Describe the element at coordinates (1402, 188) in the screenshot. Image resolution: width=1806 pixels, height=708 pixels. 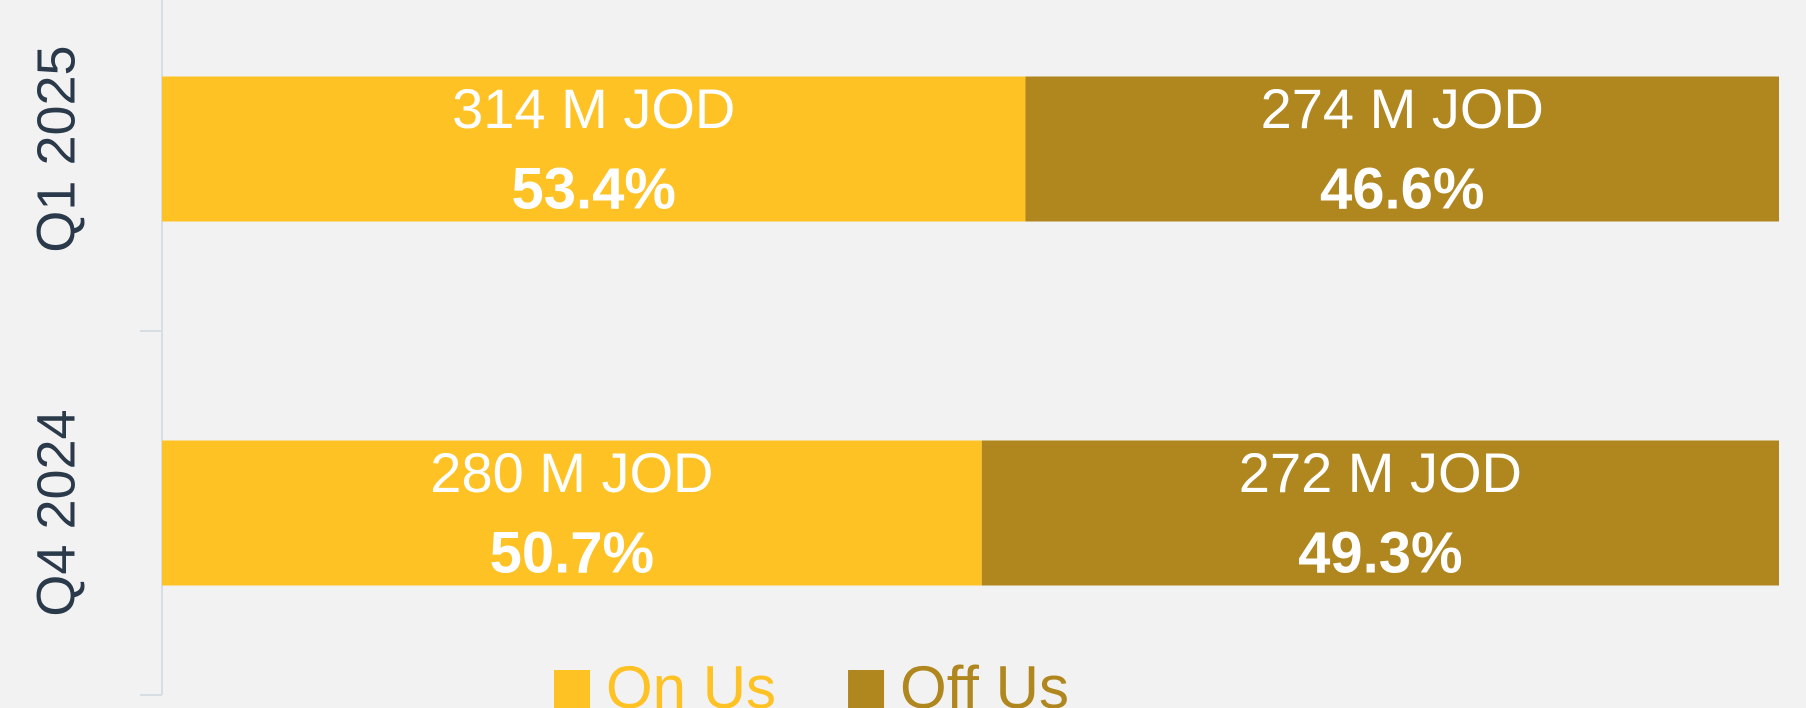
I see `value-label: 46.6%` at that location.